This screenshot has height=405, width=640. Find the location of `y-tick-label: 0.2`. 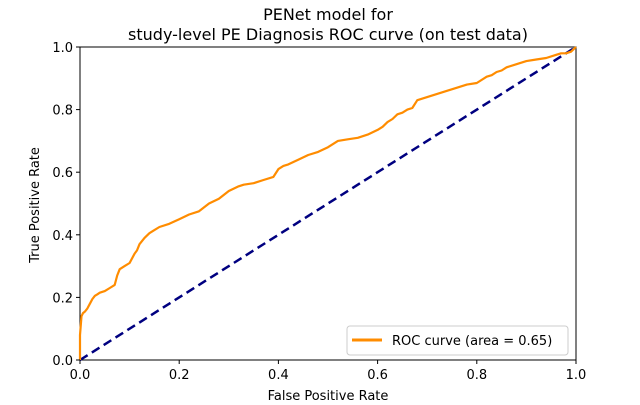

y-tick-label: 0.2 is located at coordinates (62, 298).